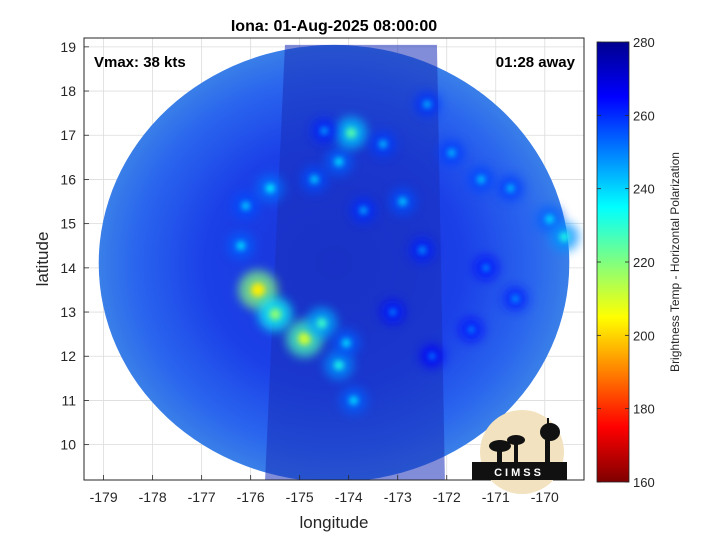 This screenshot has width=720, height=540. What do you see at coordinates (644, 335) in the screenshot?
I see `colorbar-tick-label: 200` at bounding box center [644, 335].